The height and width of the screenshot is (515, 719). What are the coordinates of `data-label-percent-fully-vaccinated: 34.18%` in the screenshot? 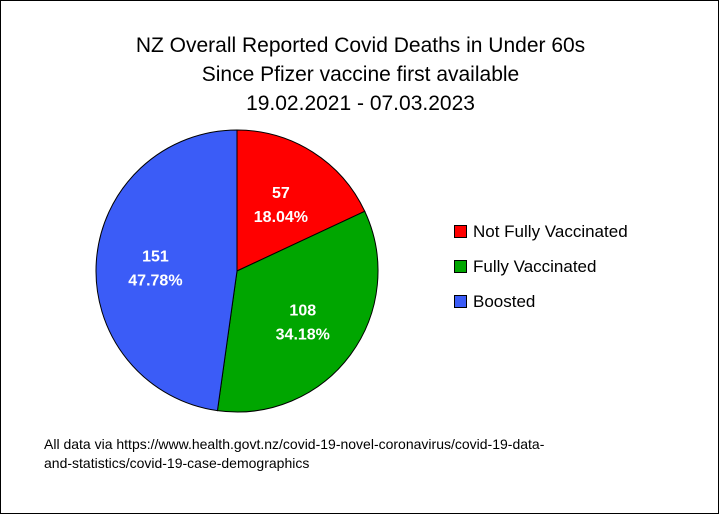 It's located at (303, 335).